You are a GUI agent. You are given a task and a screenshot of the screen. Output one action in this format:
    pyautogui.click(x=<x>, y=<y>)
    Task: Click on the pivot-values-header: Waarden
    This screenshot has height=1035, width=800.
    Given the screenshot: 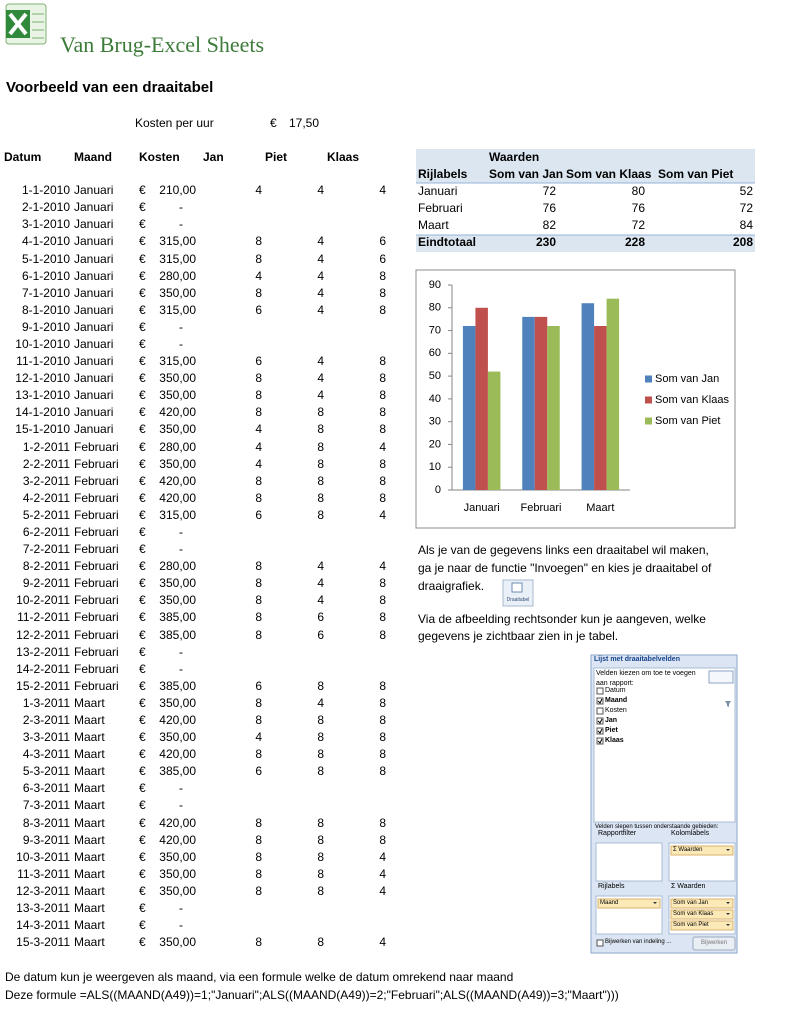 What is the action you would take?
    pyautogui.click(x=514, y=157)
    